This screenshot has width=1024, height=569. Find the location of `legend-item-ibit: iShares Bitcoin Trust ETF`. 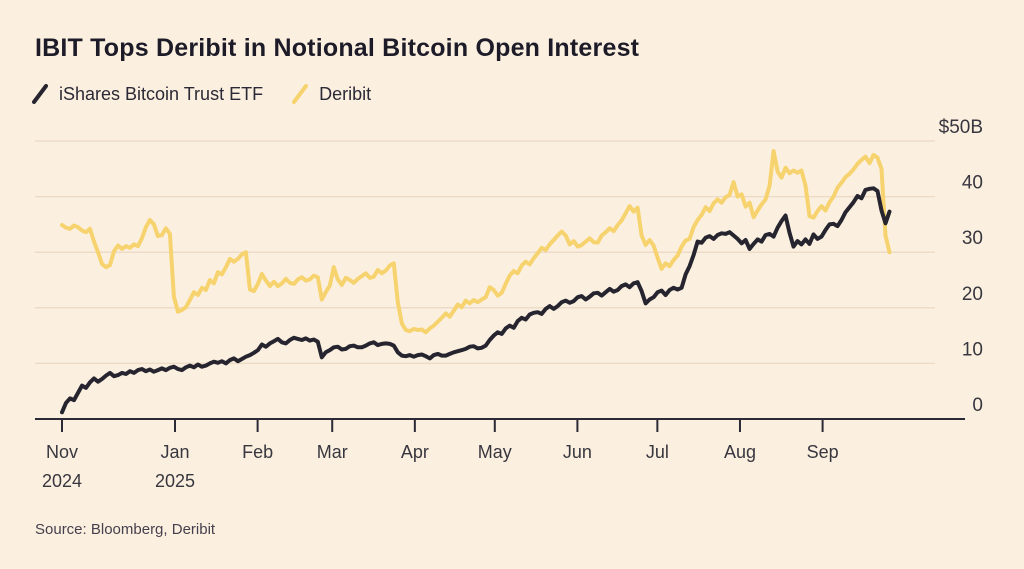

legend-item-ibit: iShares Bitcoin Trust ETF is located at coordinates (147, 94).